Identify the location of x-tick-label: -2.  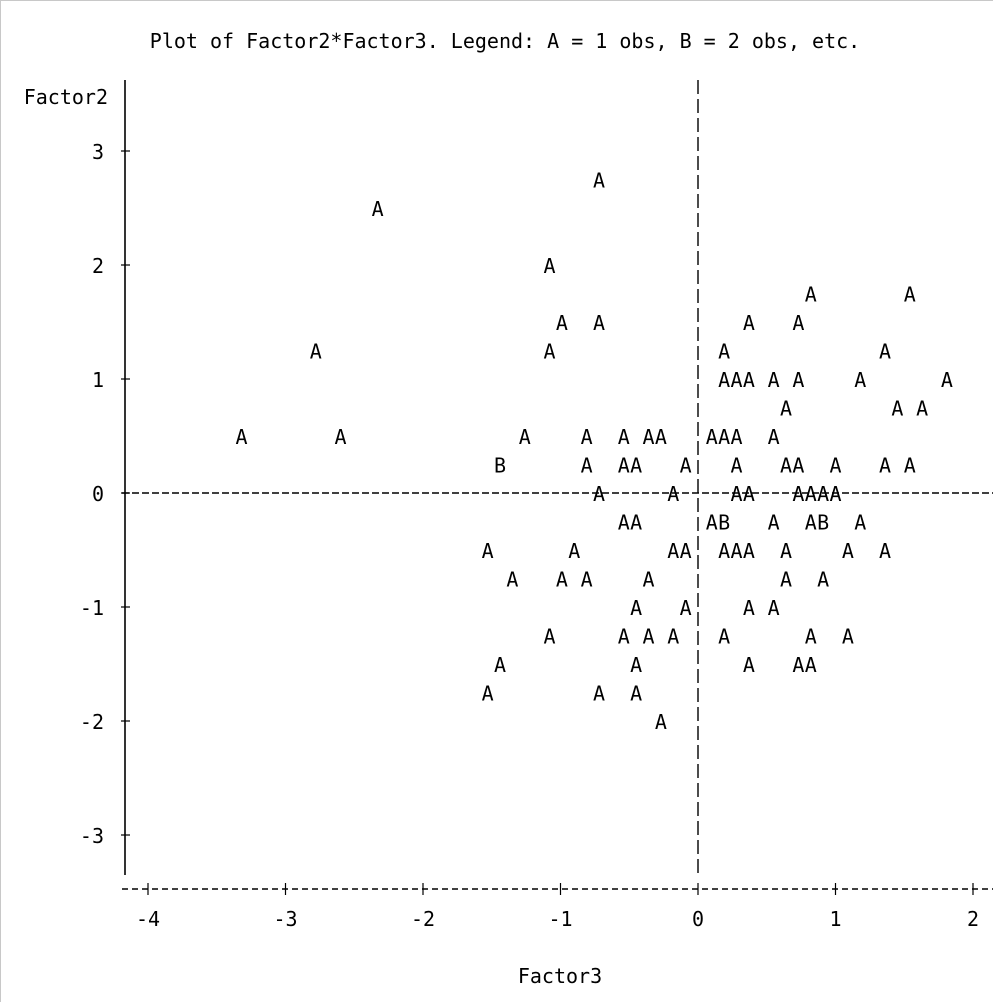
(423, 919).